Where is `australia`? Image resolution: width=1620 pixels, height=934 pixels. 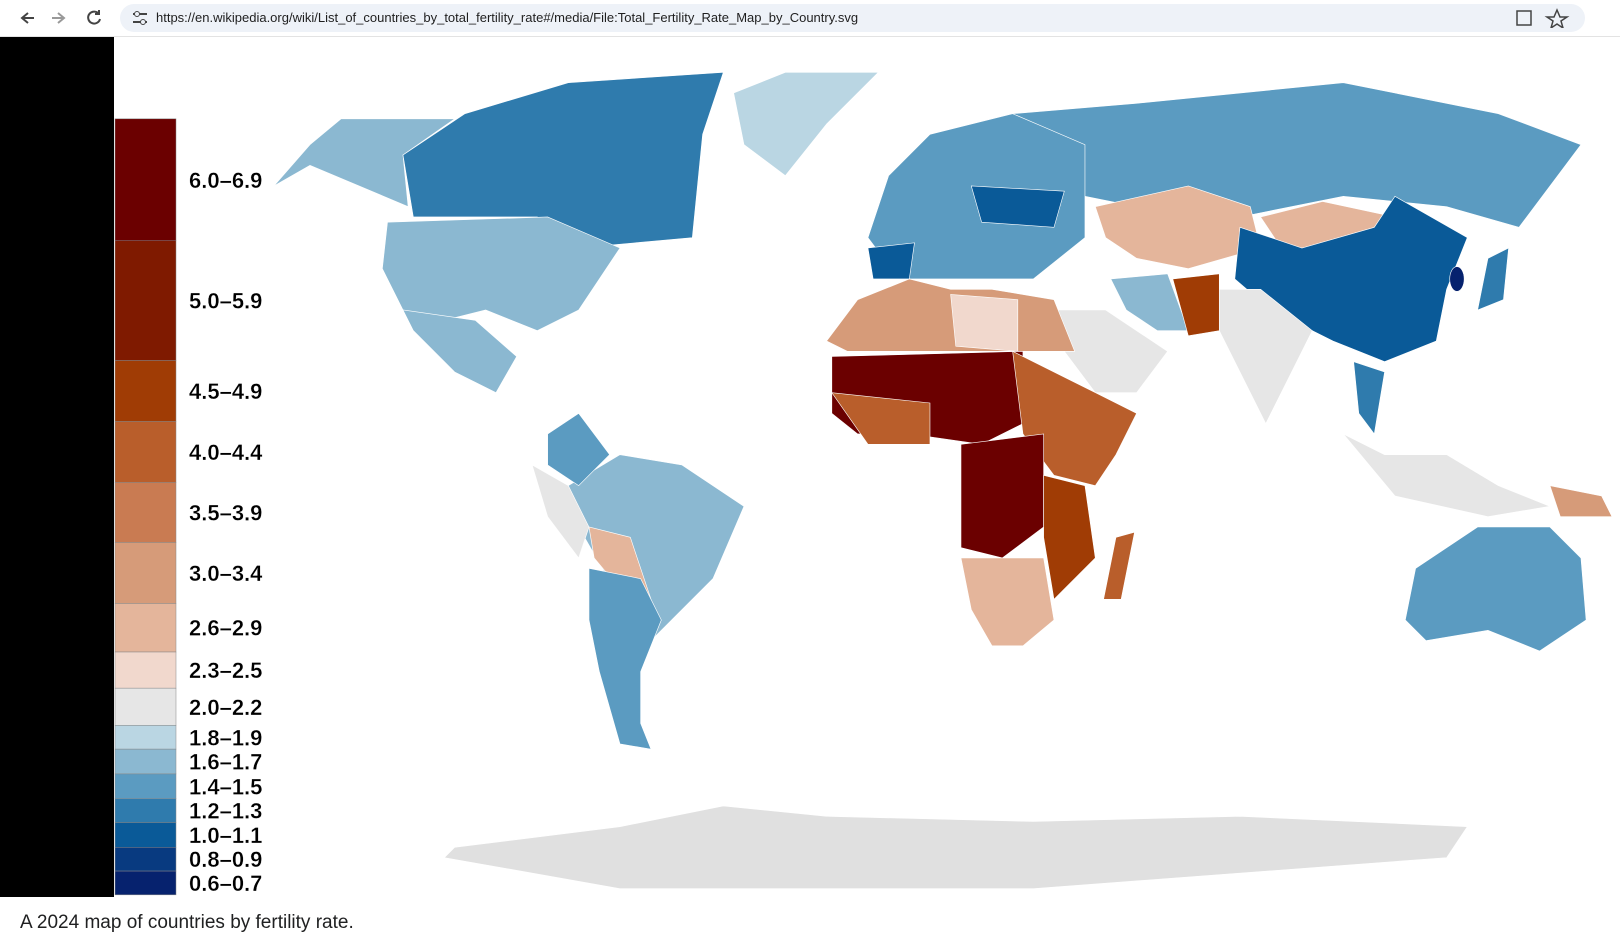
australia is located at coordinates (1495, 589).